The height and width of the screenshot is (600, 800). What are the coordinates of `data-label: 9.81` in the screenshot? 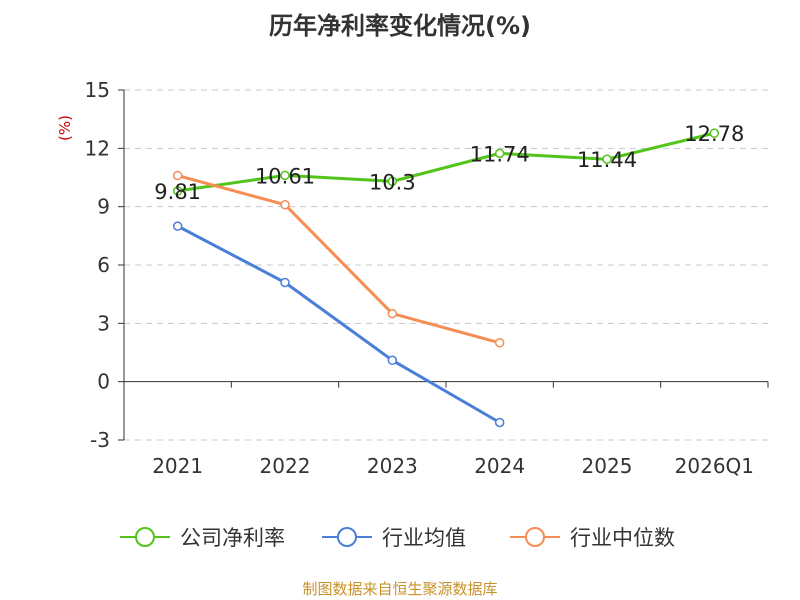 It's located at (177, 192).